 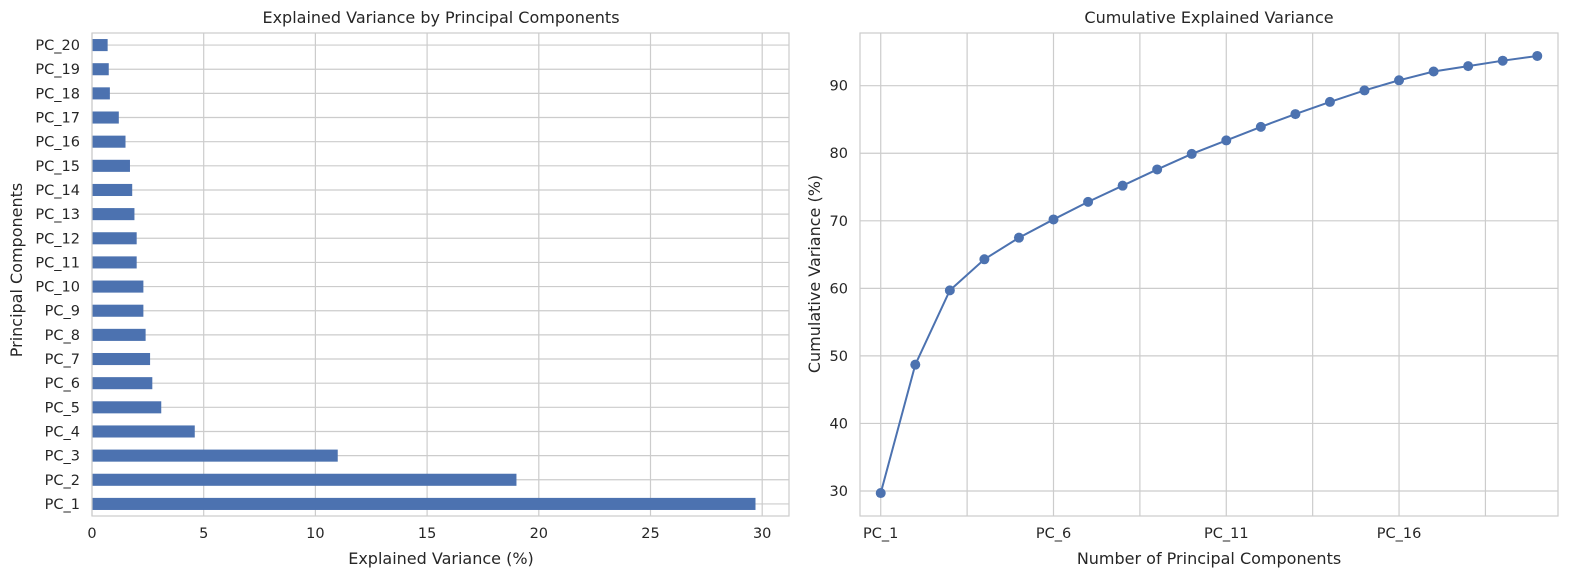 What do you see at coordinates (1208, 17) in the screenshot?
I see `line-chart-title: Cumulative Explained Variance` at bounding box center [1208, 17].